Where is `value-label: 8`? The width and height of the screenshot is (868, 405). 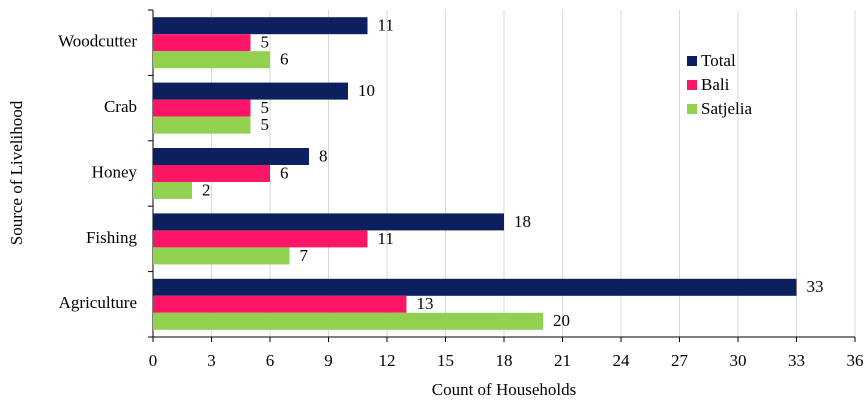 value-label: 8 is located at coordinates (323, 155).